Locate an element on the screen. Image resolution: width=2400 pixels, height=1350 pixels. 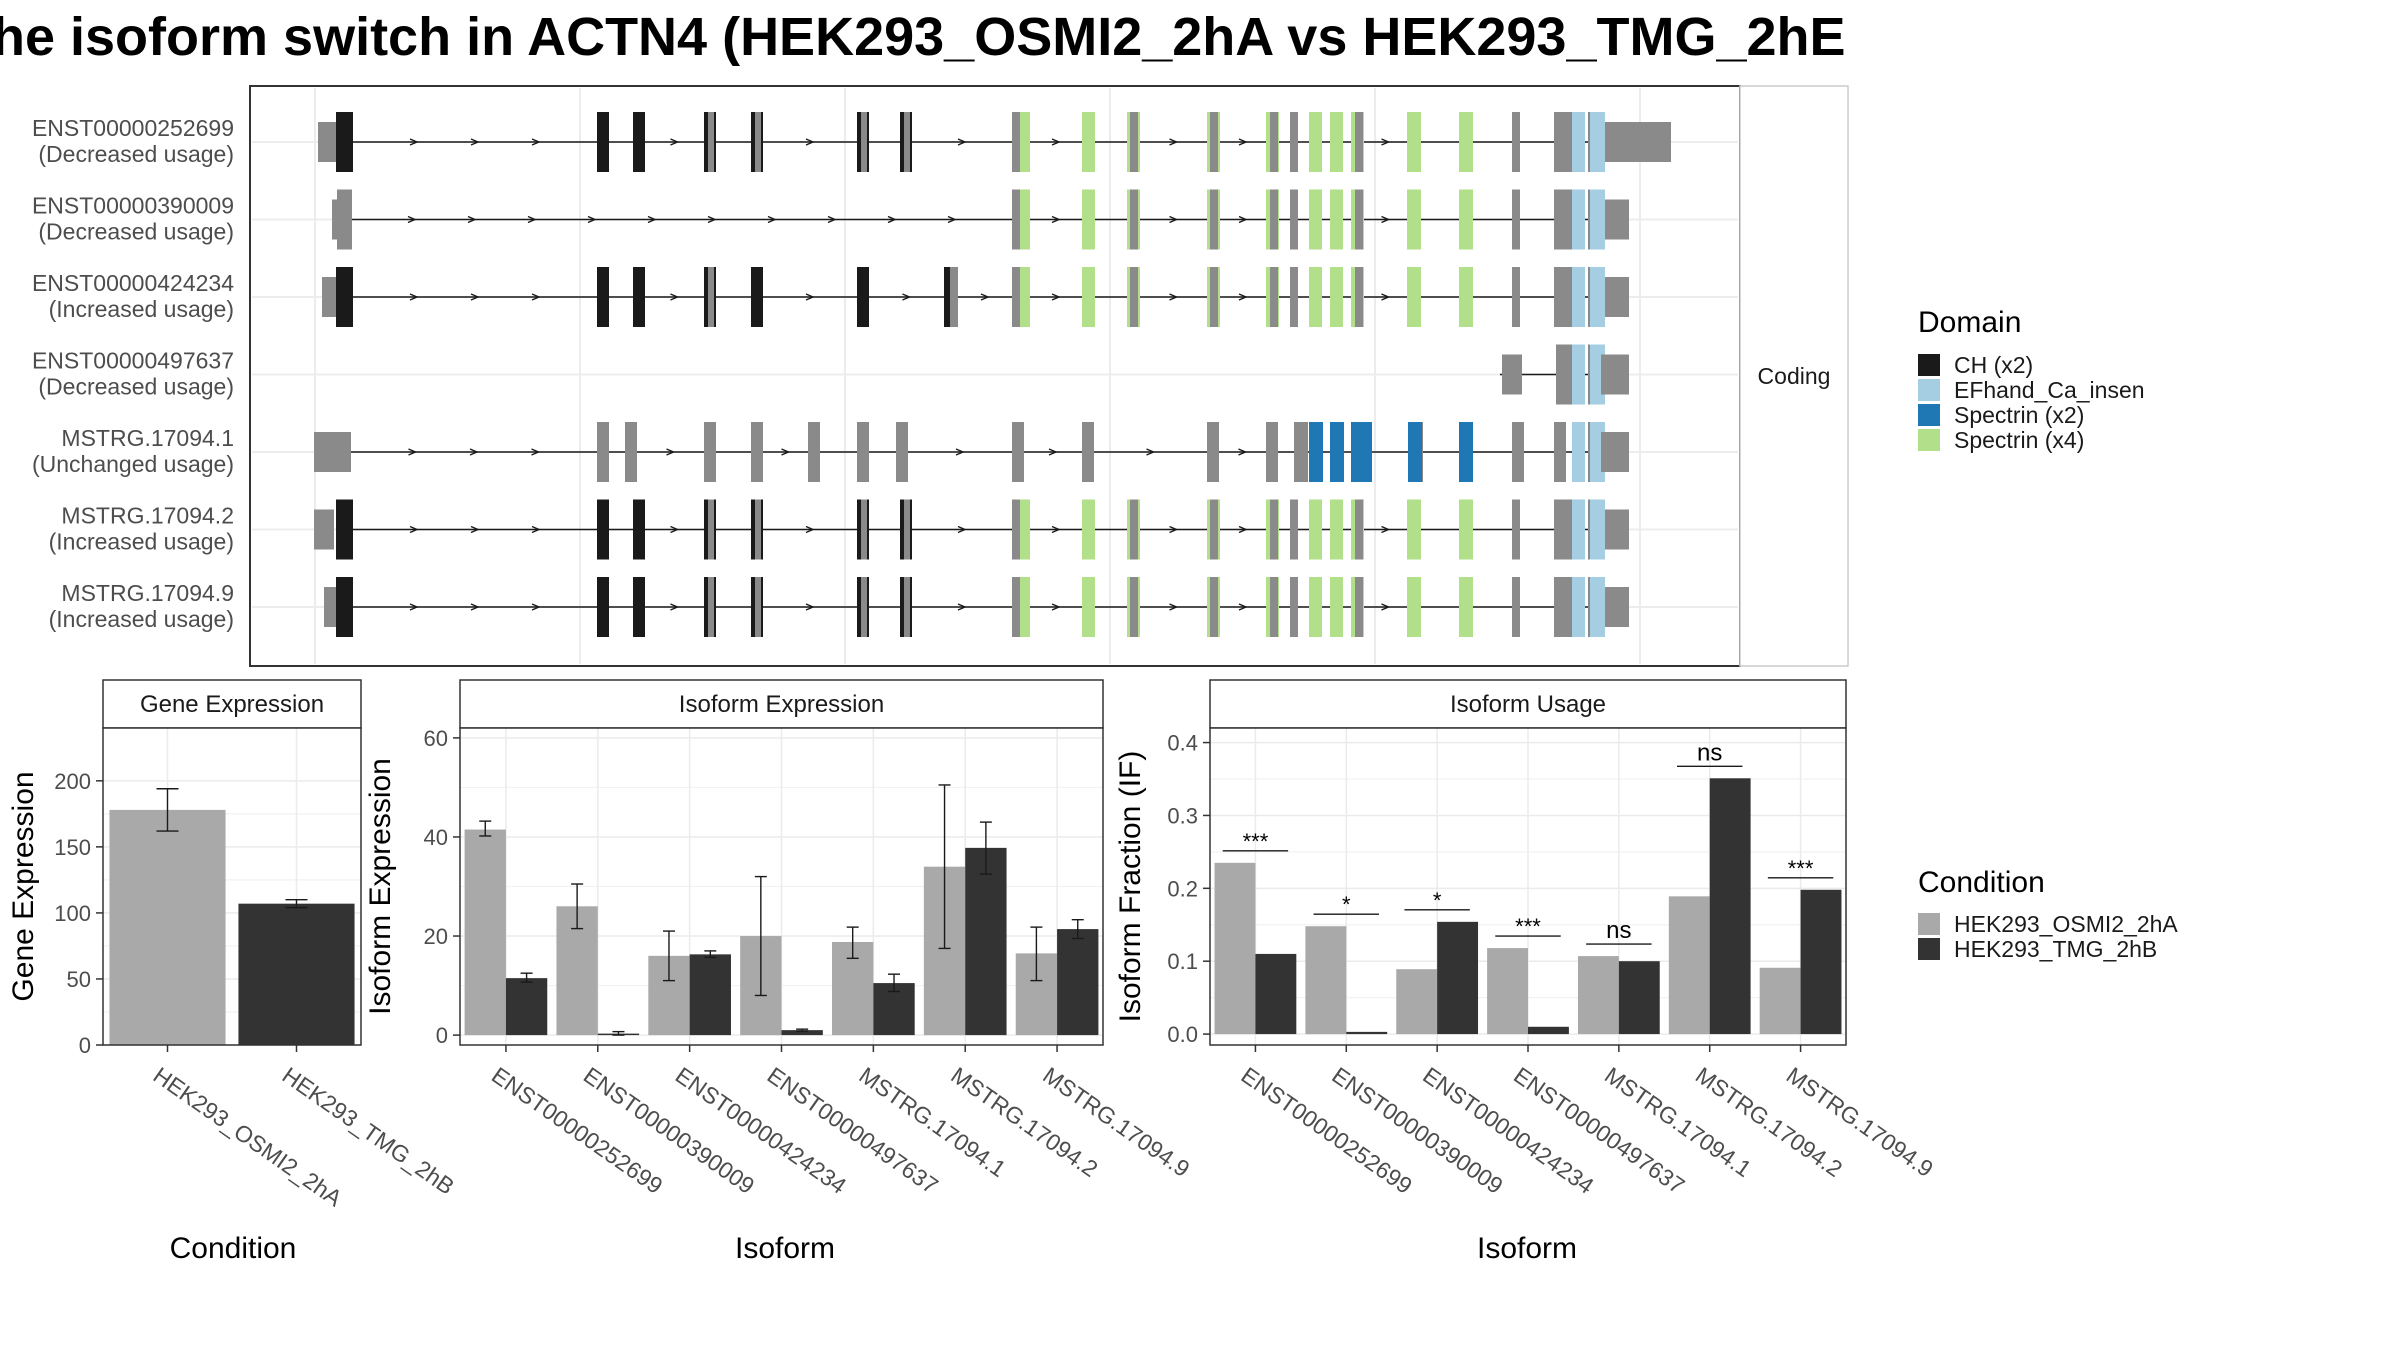
condition-legend-label: HEK293_OSMI2_2hA is located at coordinates (2066, 924).